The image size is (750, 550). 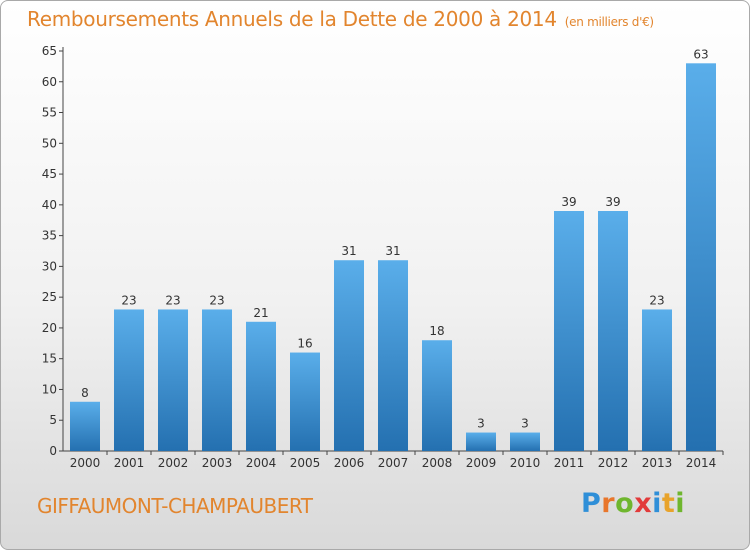 I want to click on x-tick-label: 2000, so click(x=85, y=463).